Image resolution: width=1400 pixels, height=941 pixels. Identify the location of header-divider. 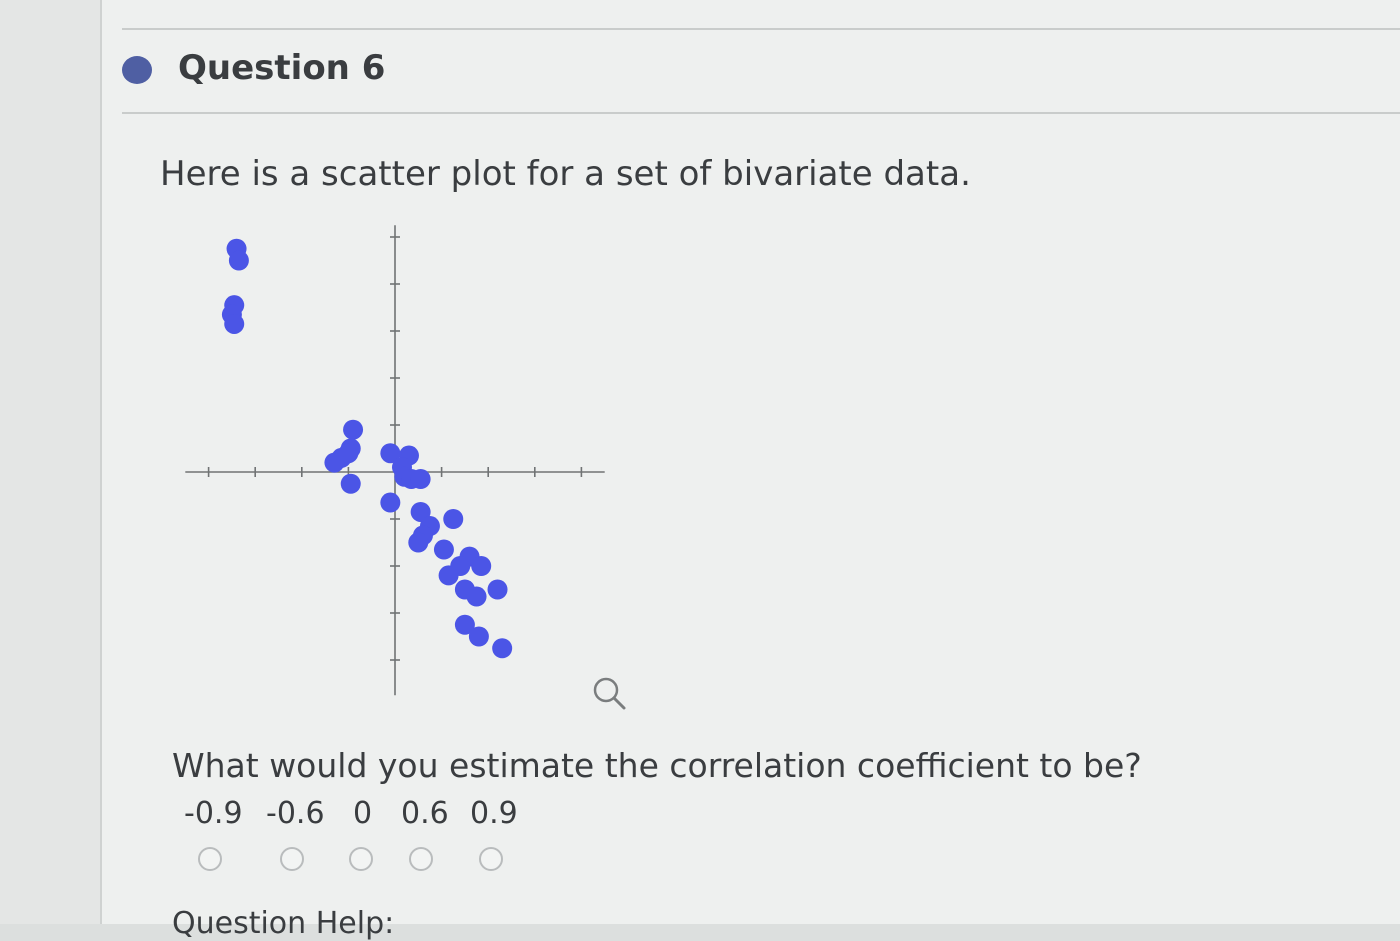
(761, 113).